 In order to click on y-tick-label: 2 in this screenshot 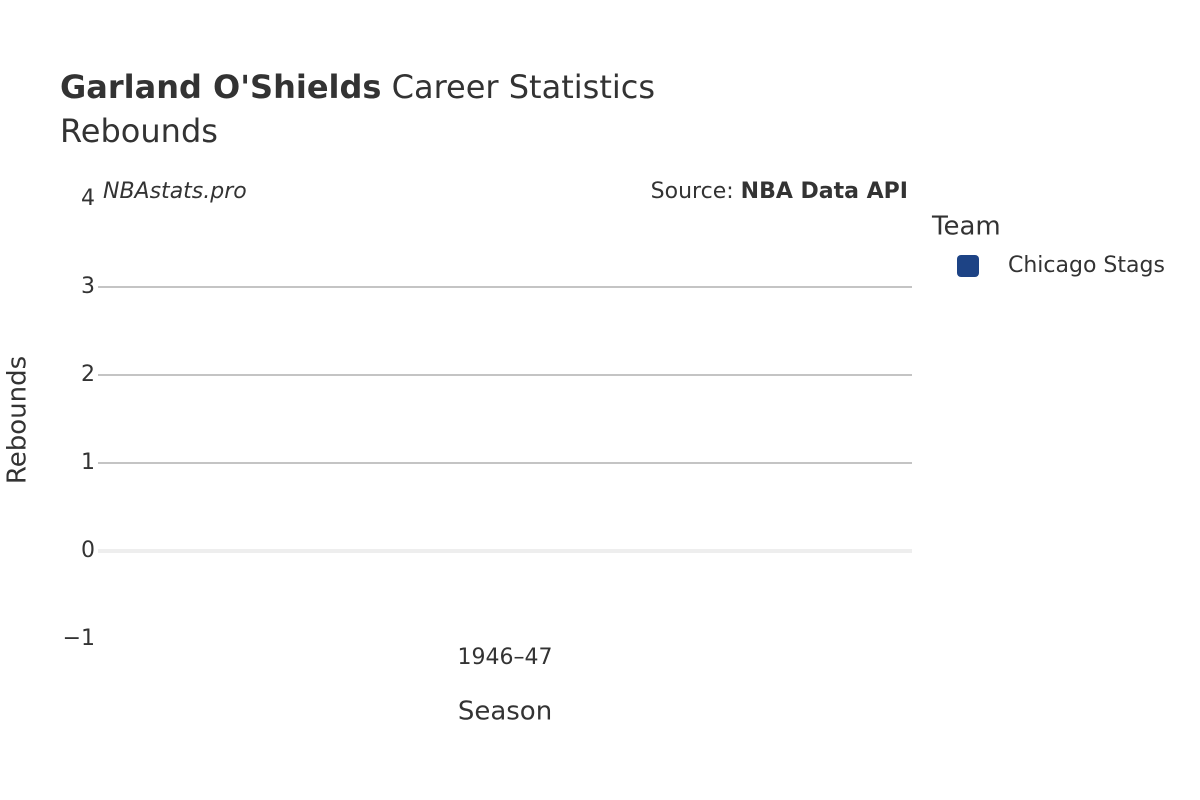, I will do `click(88, 374)`.